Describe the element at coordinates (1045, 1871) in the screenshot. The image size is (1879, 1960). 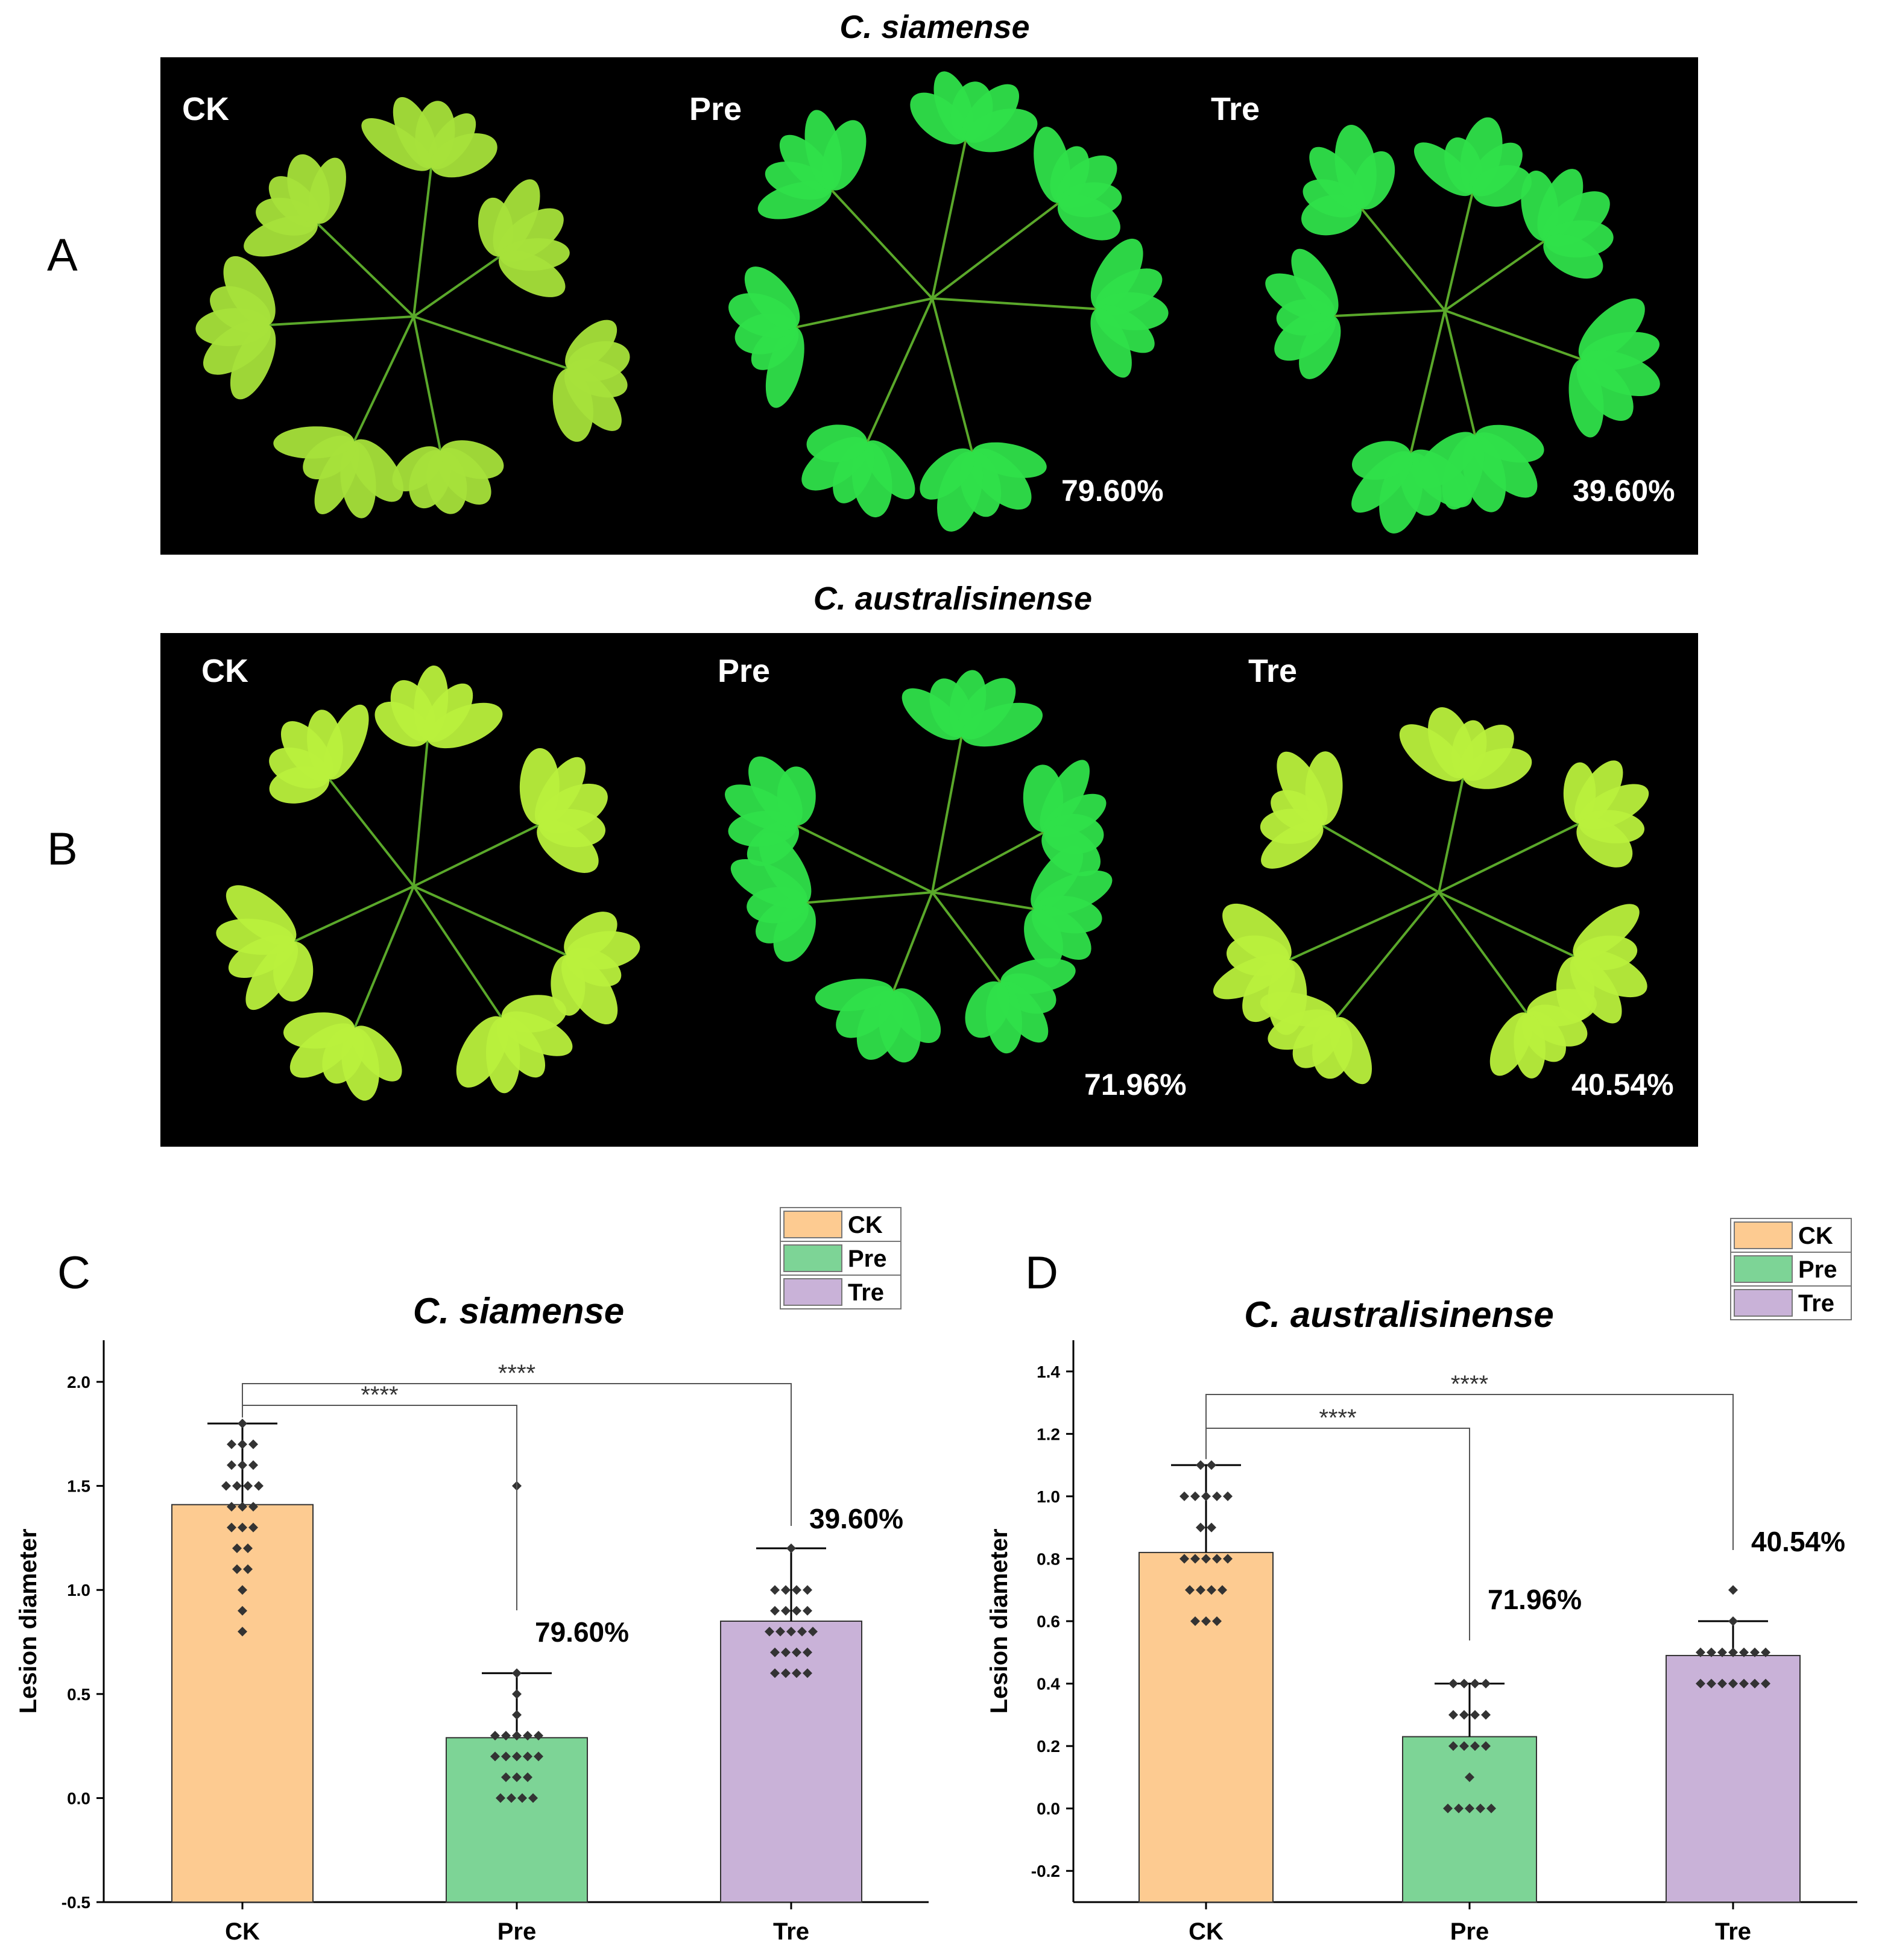
I see `y-tick-label: -0.2` at that location.